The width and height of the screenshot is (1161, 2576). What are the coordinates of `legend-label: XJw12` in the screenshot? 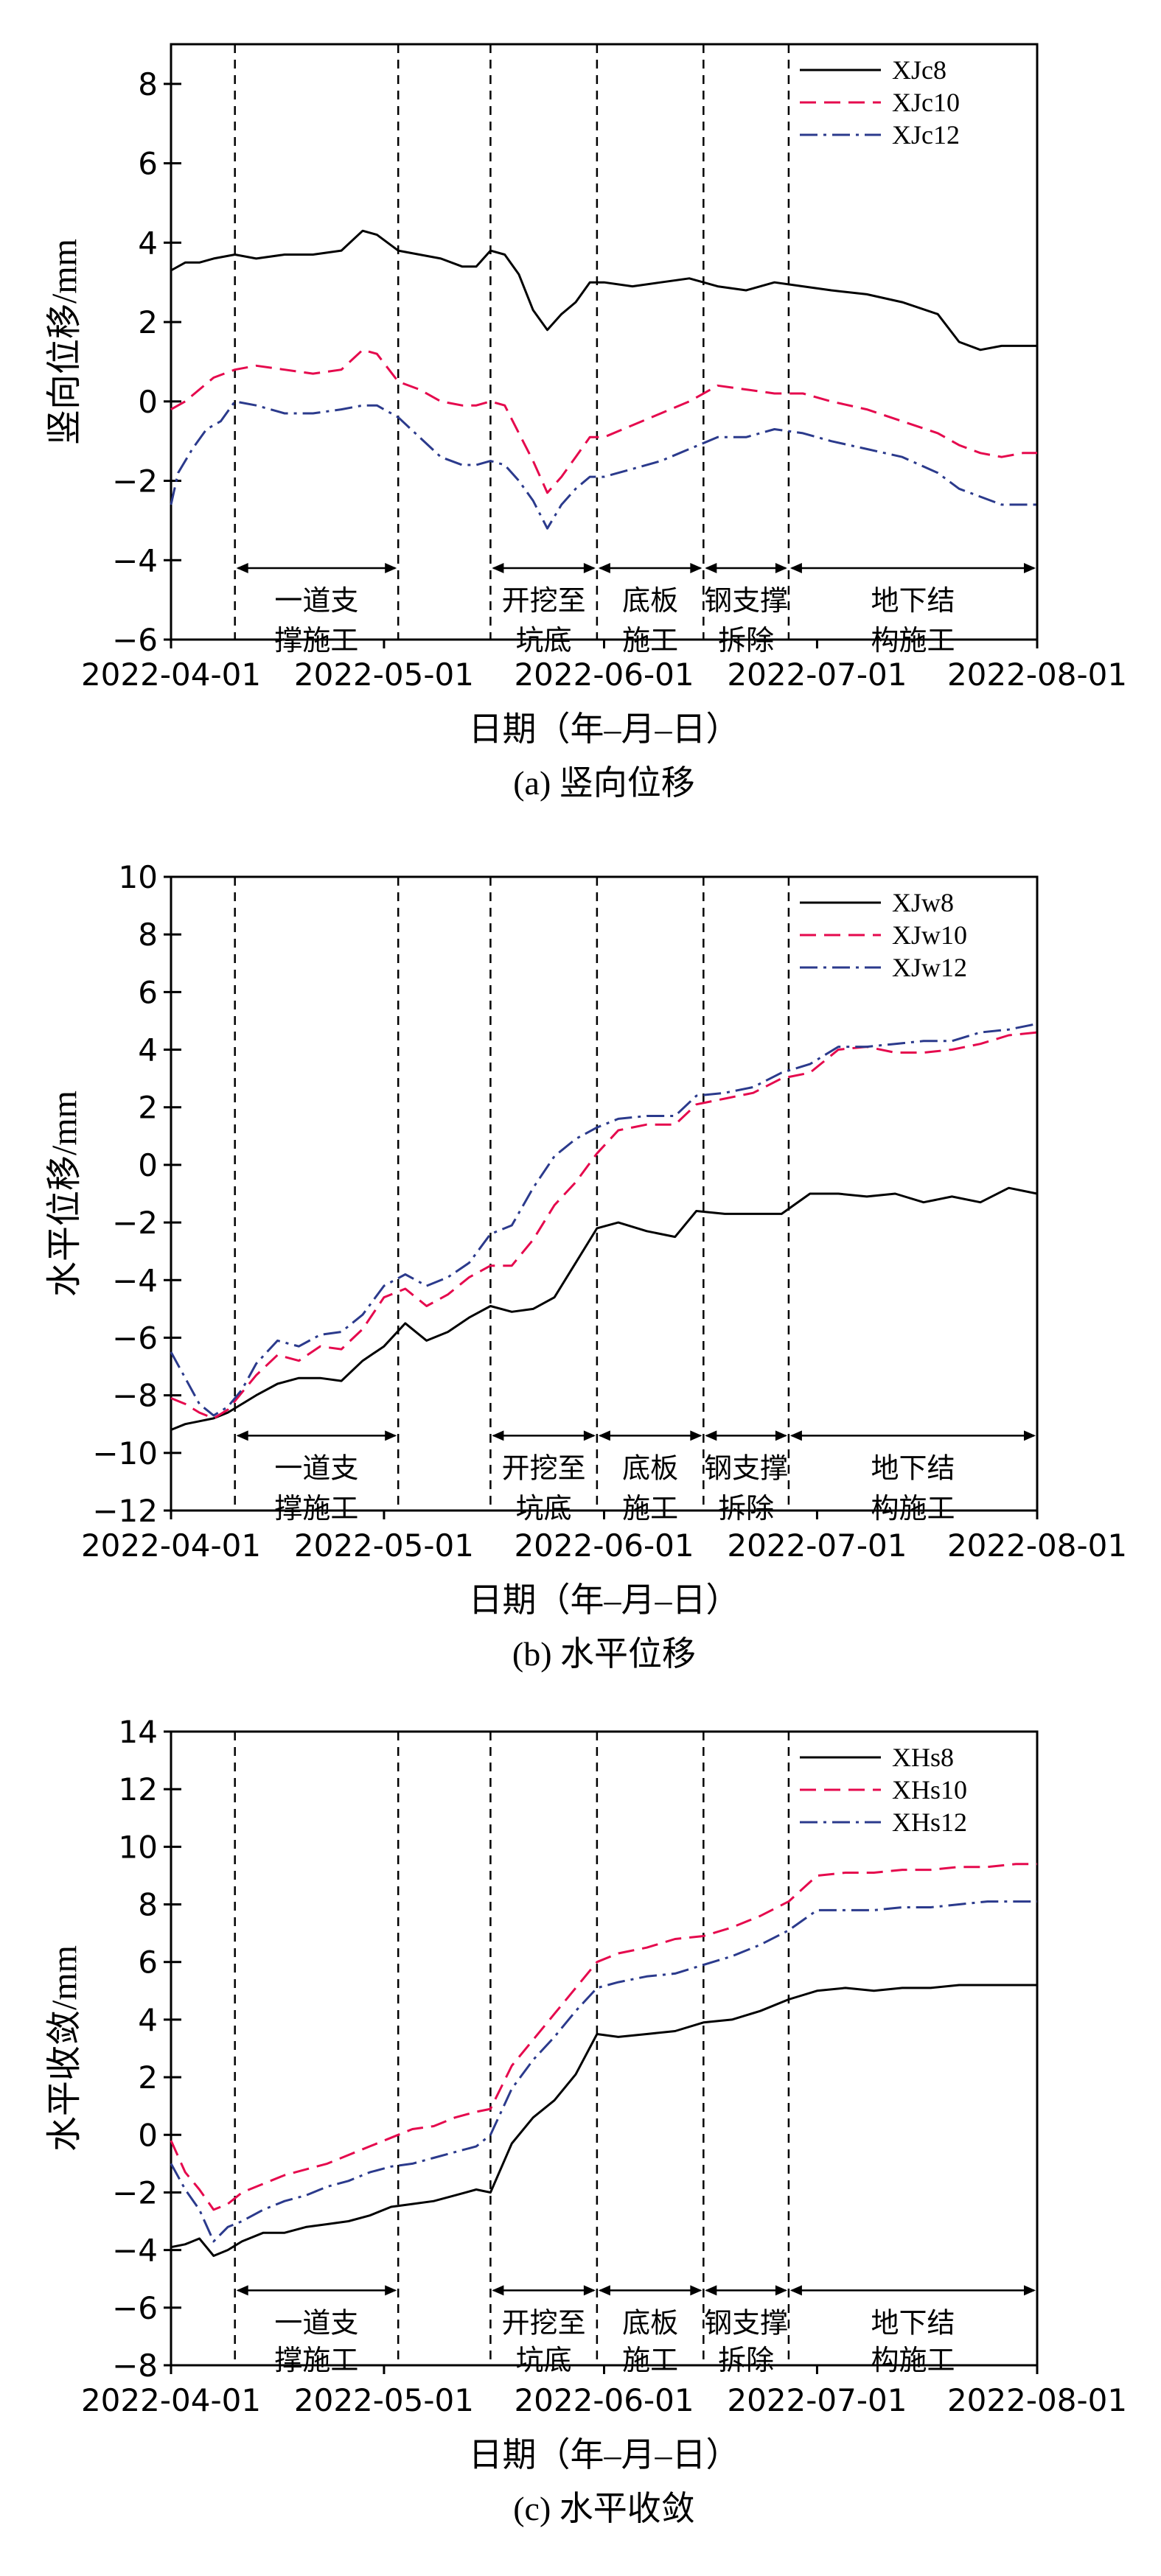 It's located at (929, 968).